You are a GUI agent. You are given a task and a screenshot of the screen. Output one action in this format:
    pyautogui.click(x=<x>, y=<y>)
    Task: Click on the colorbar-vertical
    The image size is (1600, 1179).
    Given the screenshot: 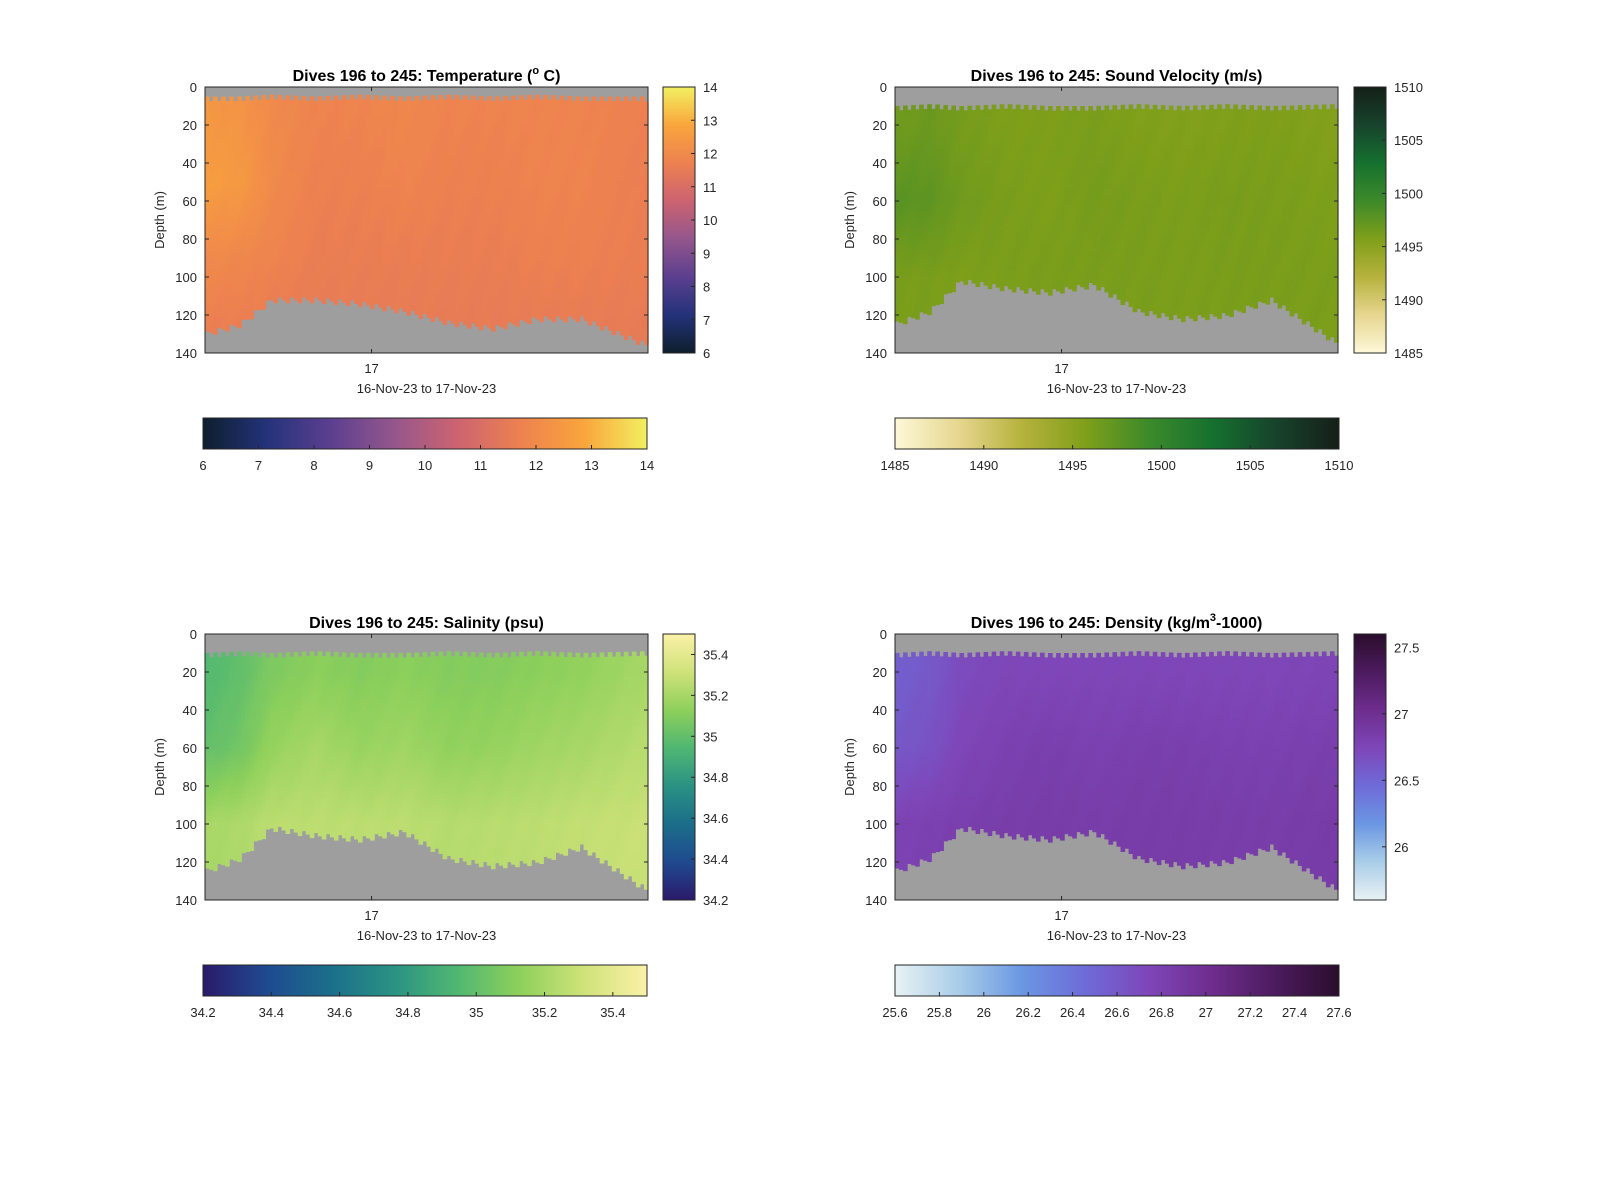 What is the action you would take?
    pyautogui.click(x=679, y=220)
    